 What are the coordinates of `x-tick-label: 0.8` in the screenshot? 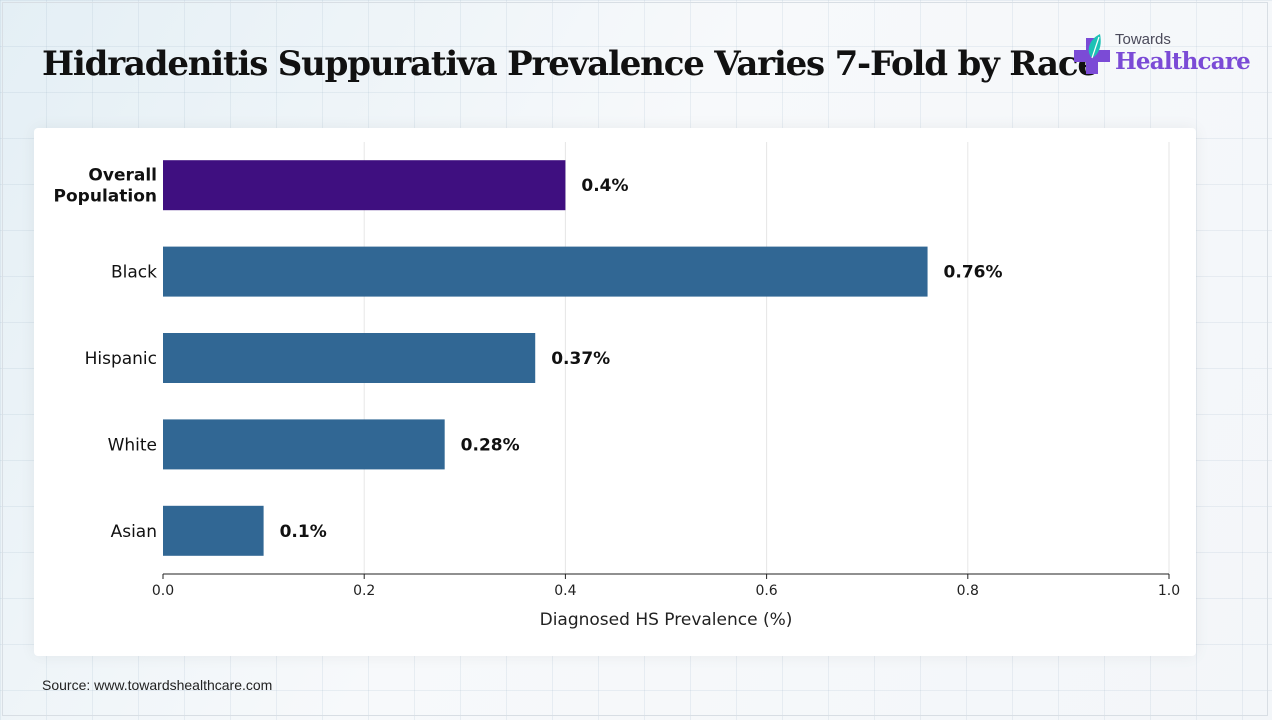 It's located at (968, 591).